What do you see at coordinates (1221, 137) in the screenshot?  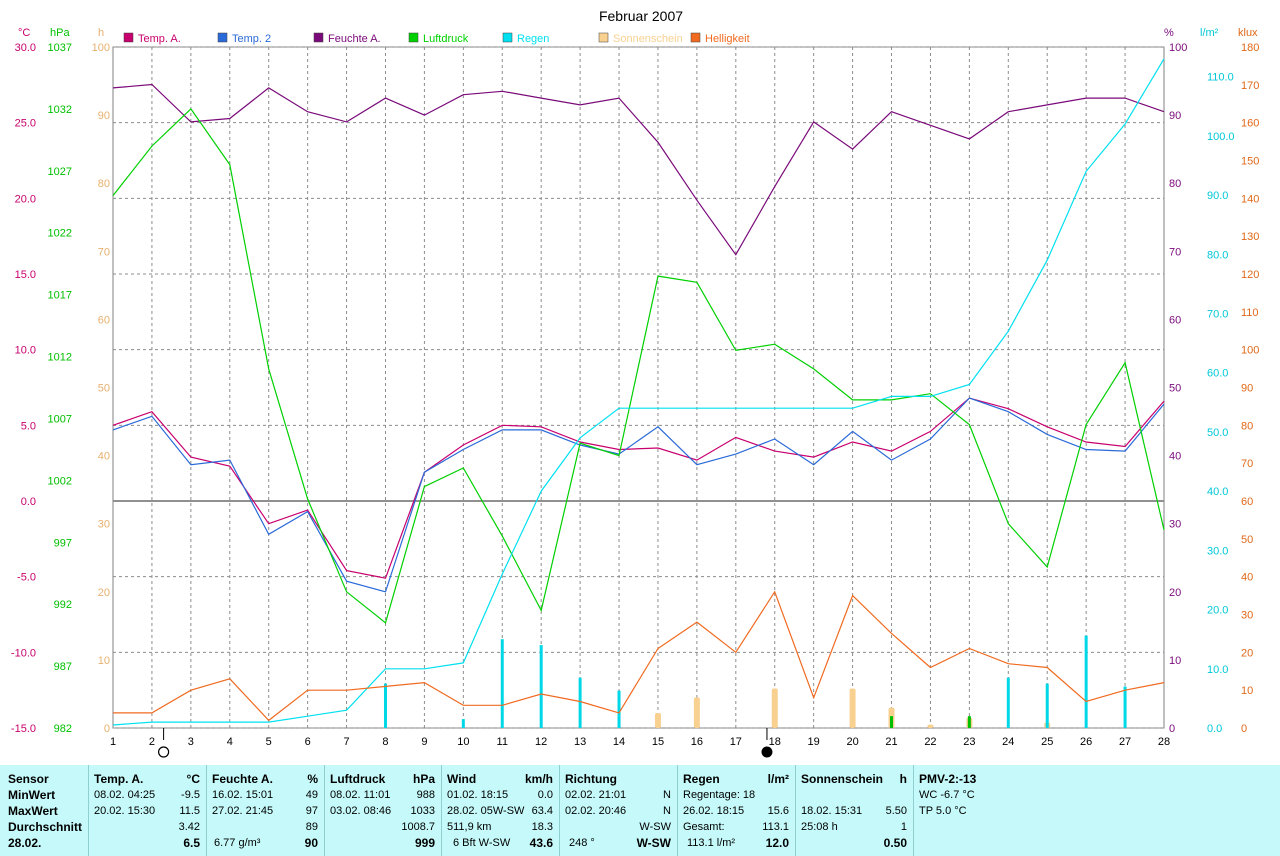 I see `rain-tick-label: 100.0` at bounding box center [1221, 137].